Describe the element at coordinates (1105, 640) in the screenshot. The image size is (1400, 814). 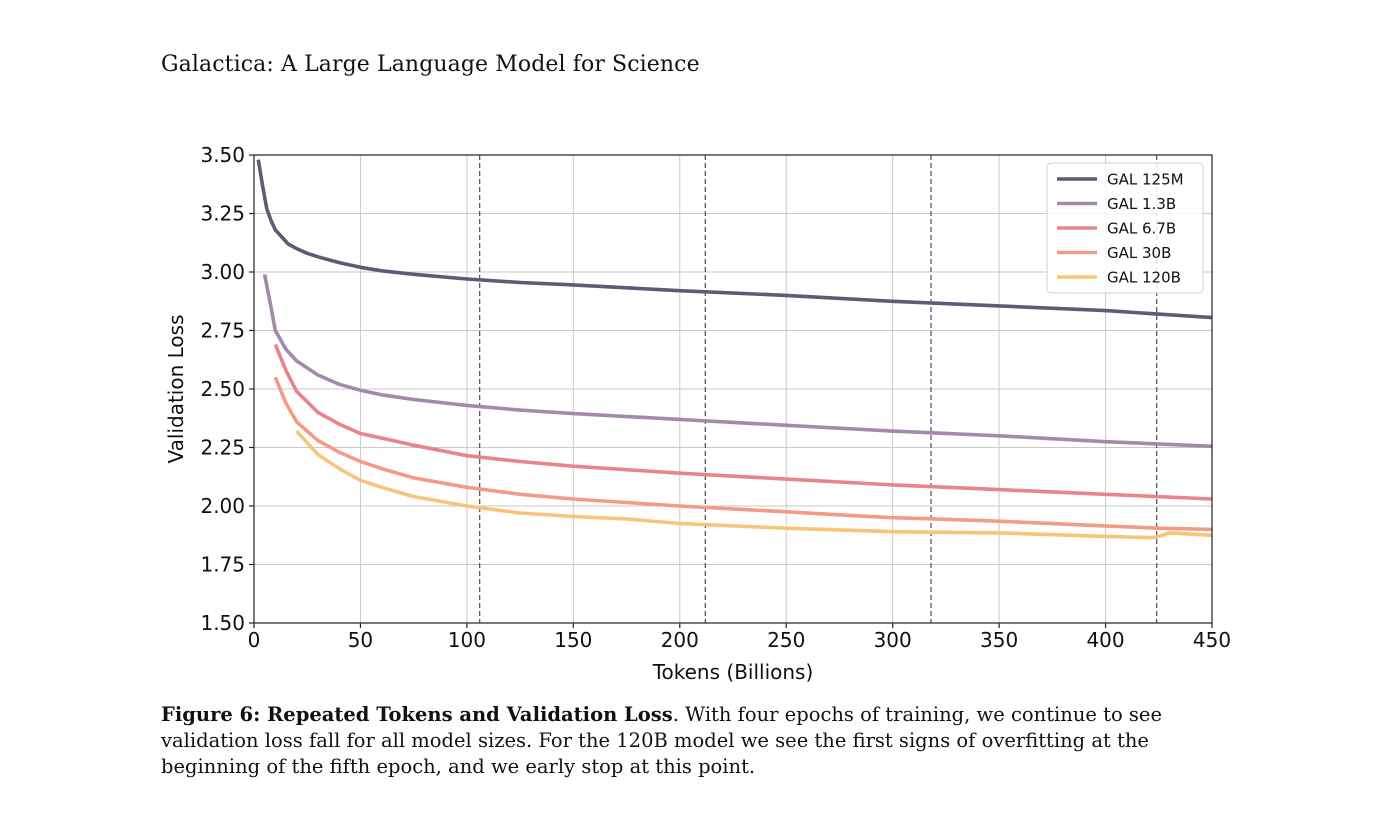
I see `x-tick-label: 400` at that location.